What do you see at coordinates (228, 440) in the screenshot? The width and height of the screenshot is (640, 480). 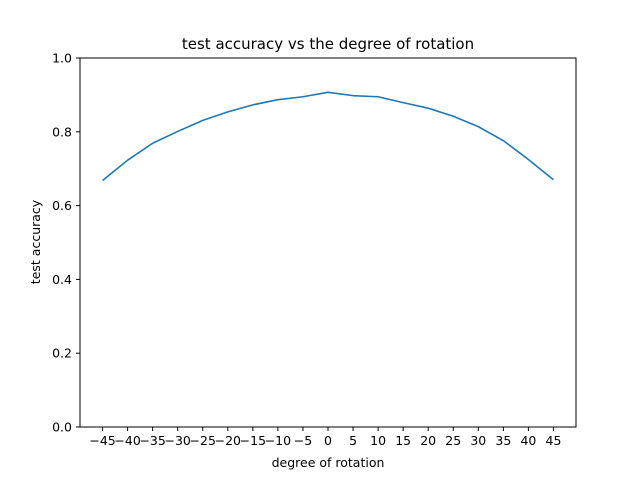 I see `x-tick-label: −20` at bounding box center [228, 440].